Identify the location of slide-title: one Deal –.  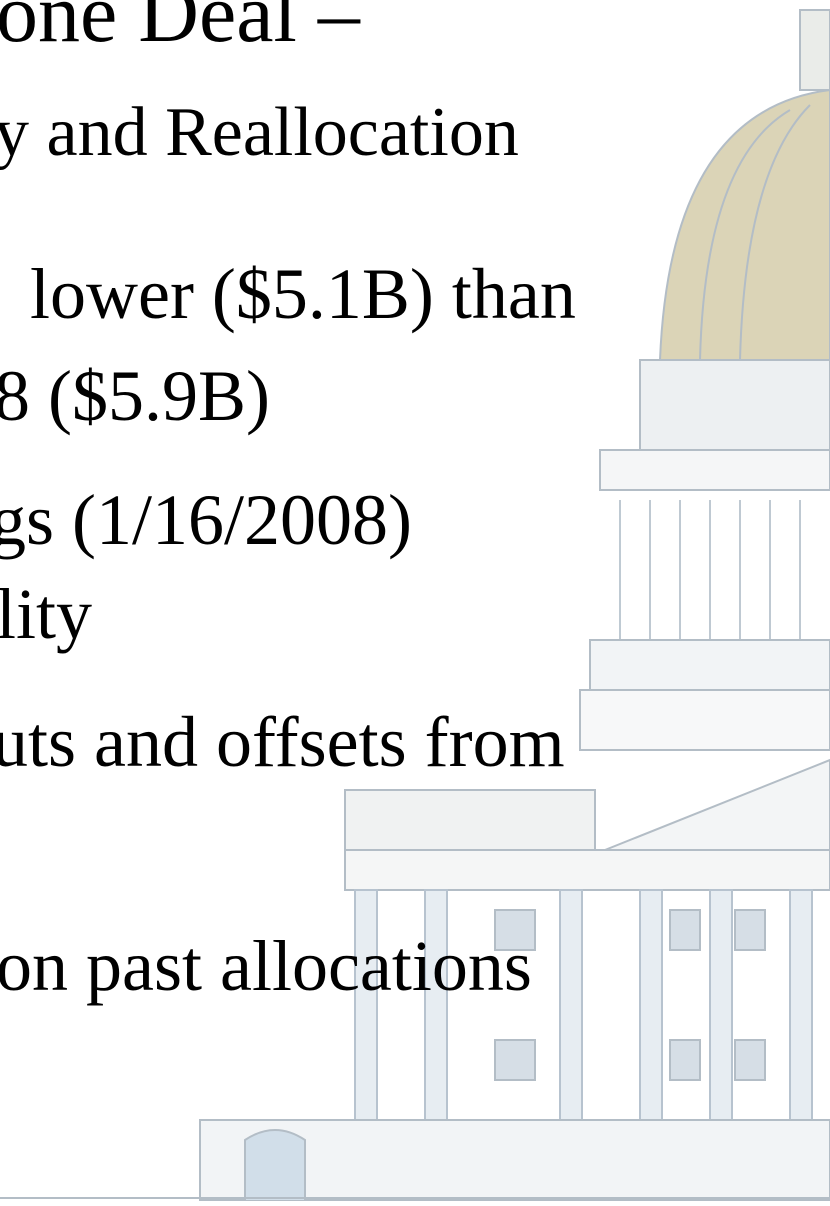
(180, 30).